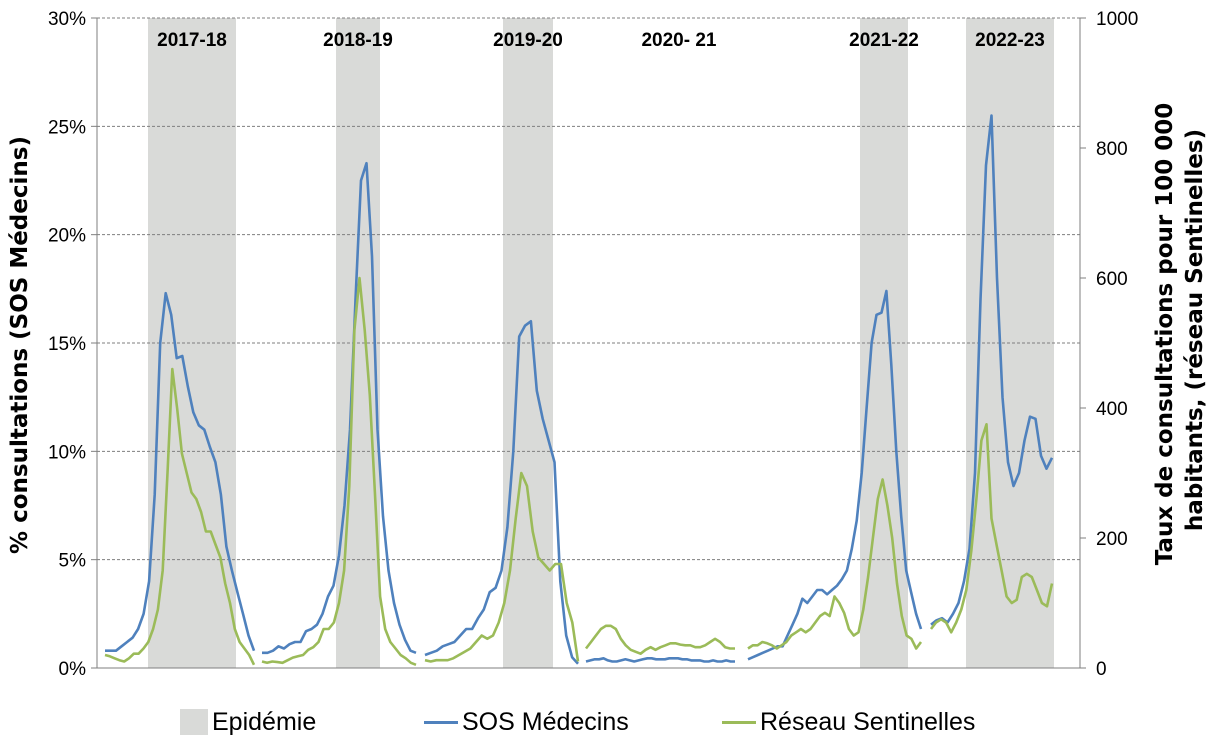 The height and width of the screenshot is (749, 1214). What do you see at coordinates (739, 722) in the screenshot?
I see `sentinelles-swatch` at bounding box center [739, 722].